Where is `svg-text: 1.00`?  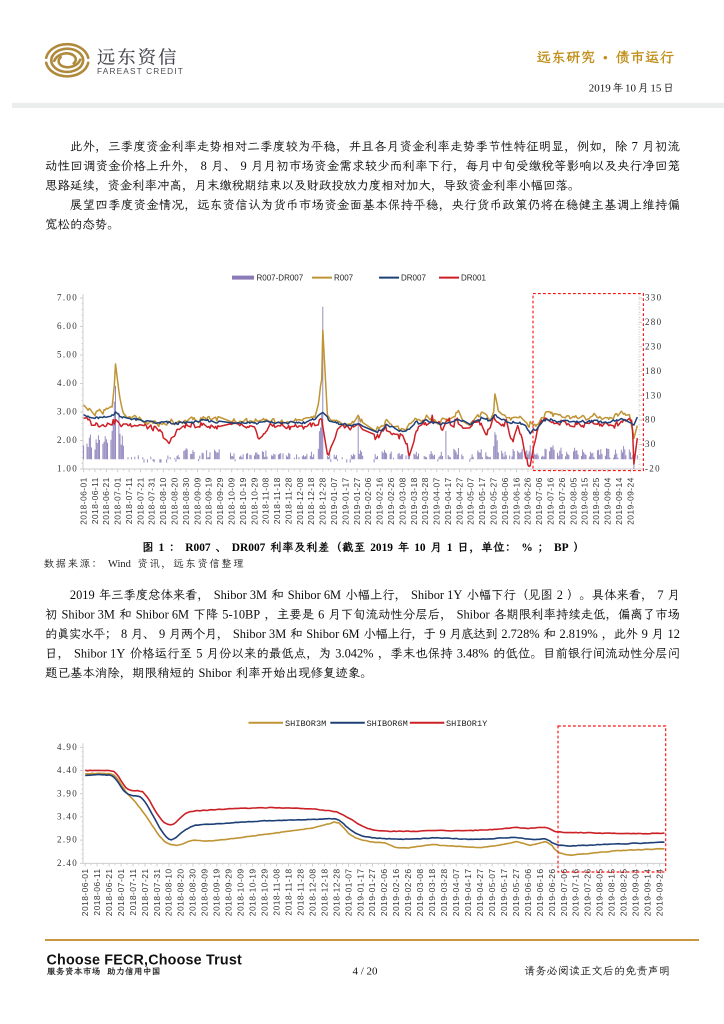 svg-text: 1.00 is located at coordinates (67, 469).